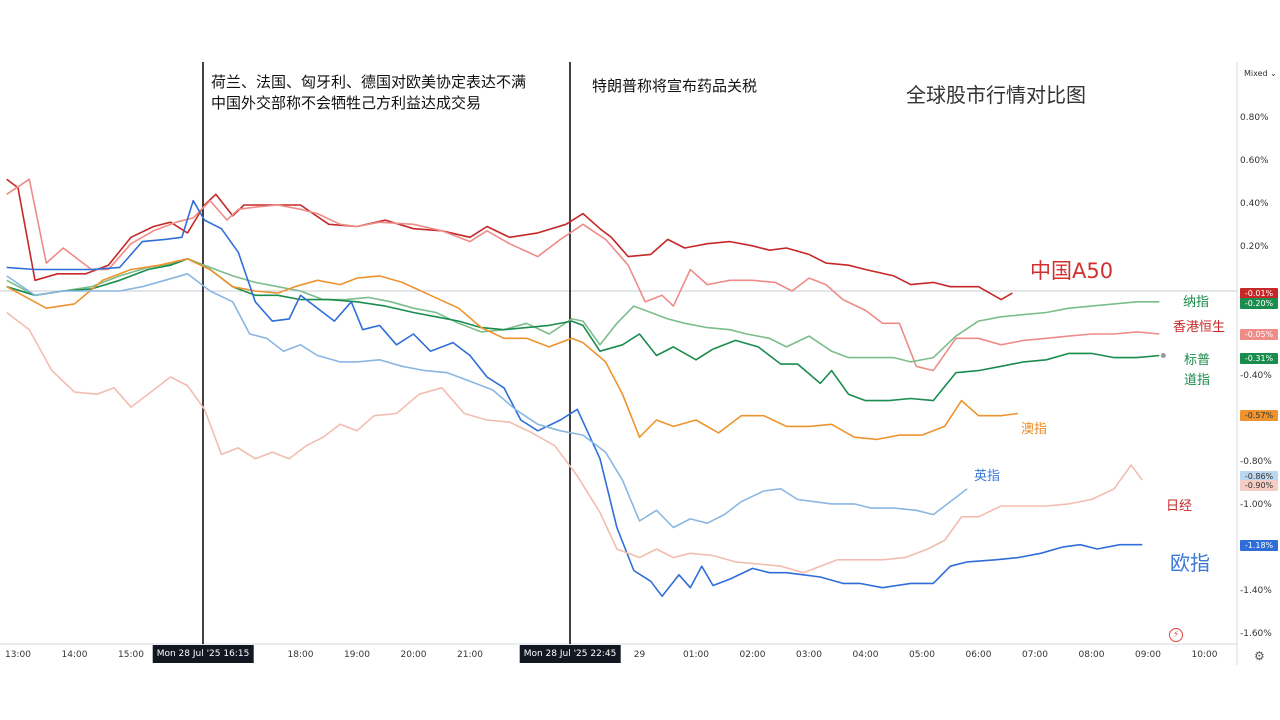  What do you see at coordinates (1034, 429) in the screenshot?
I see `series-name-label: 澳指` at bounding box center [1034, 429].